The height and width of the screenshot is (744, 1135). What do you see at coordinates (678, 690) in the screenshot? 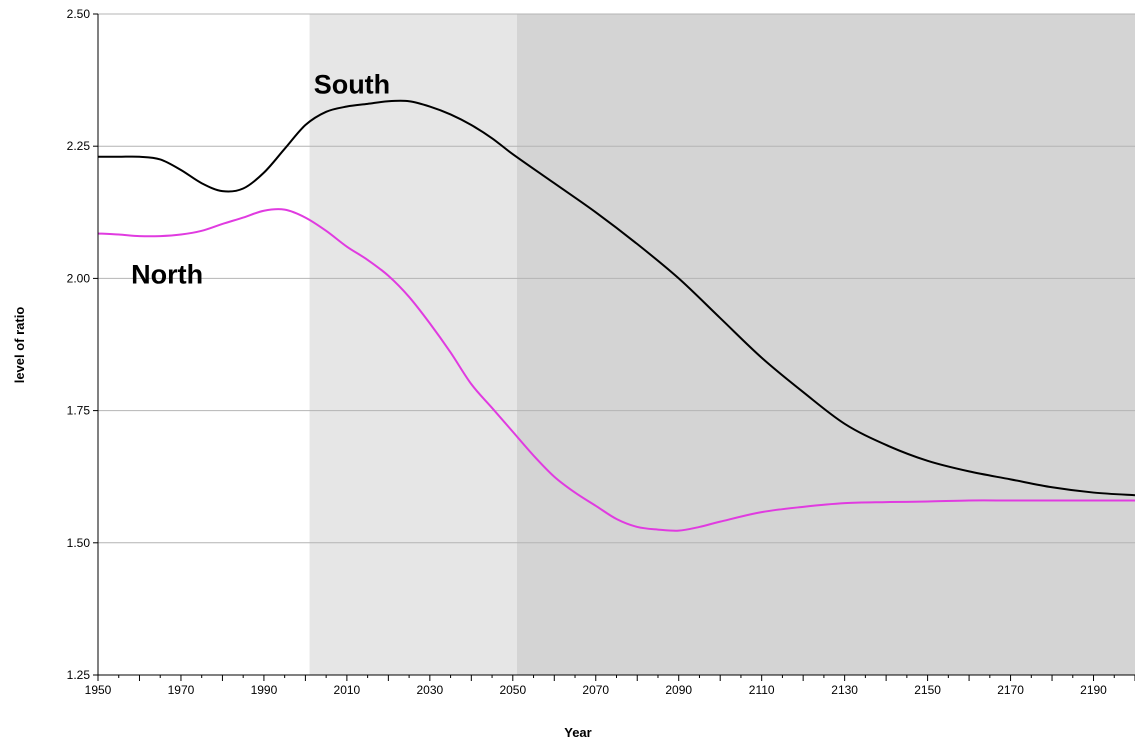
I see `x-tick-label-2090: 2090` at bounding box center [678, 690].